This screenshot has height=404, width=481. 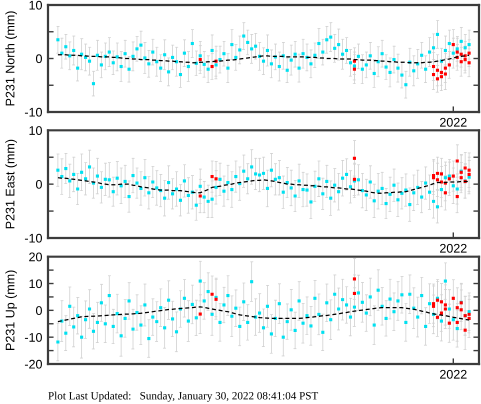 What do you see at coordinates (11, 184) in the screenshot?
I see `y-axis-title: P231 East (mm)` at bounding box center [11, 184].